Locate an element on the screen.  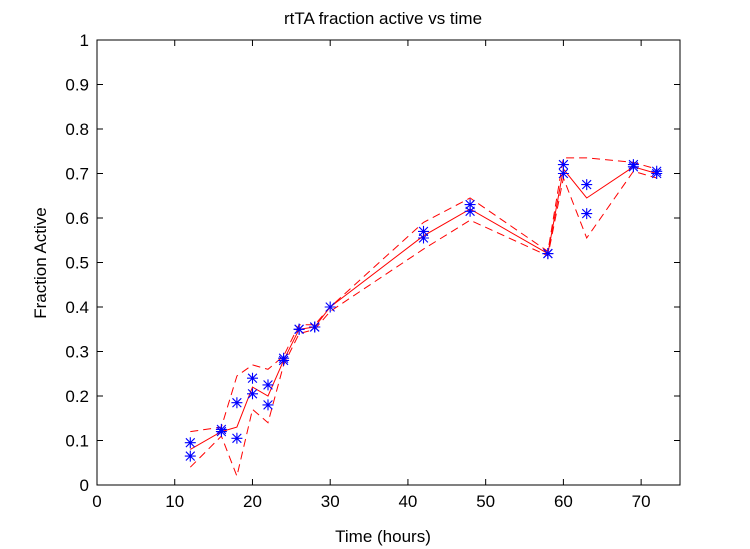
y-tick-label: 0.7 is located at coordinates (77, 174).